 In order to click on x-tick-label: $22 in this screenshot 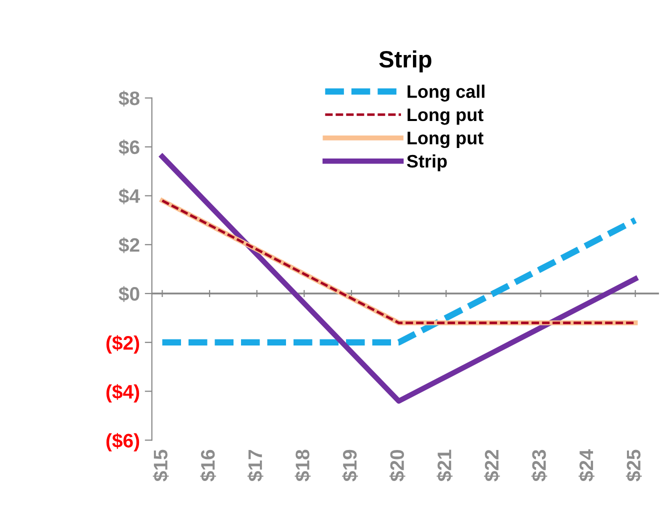, I will do `click(492, 466)`.